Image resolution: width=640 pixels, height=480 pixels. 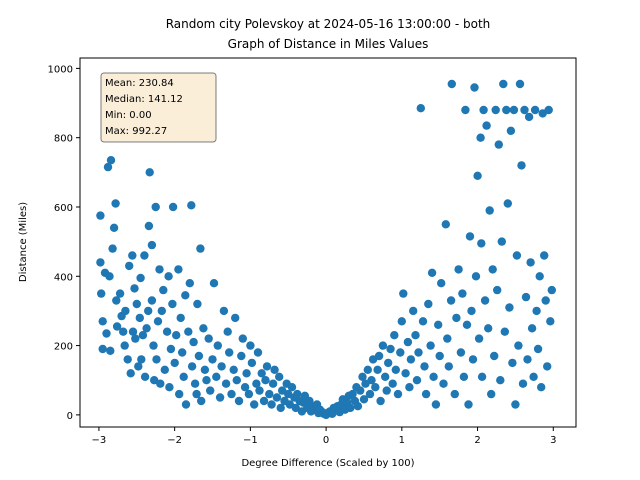 I want to click on x-tick-label: −3, so click(x=99, y=440).